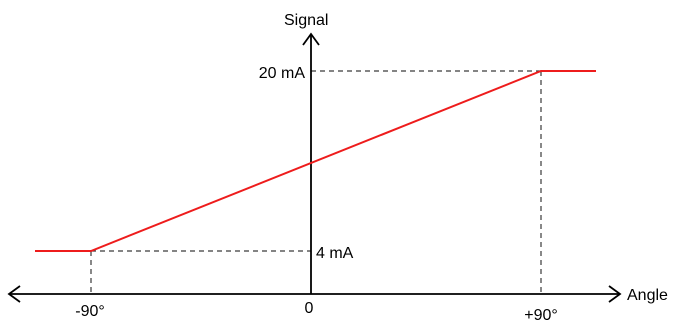 Image resolution: width=697 pixels, height=327 pixels. What do you see at coordinates (14, 294) in the screenshot?
I see `x-axis-left-arrowhead` at bounding box center [14, 294].